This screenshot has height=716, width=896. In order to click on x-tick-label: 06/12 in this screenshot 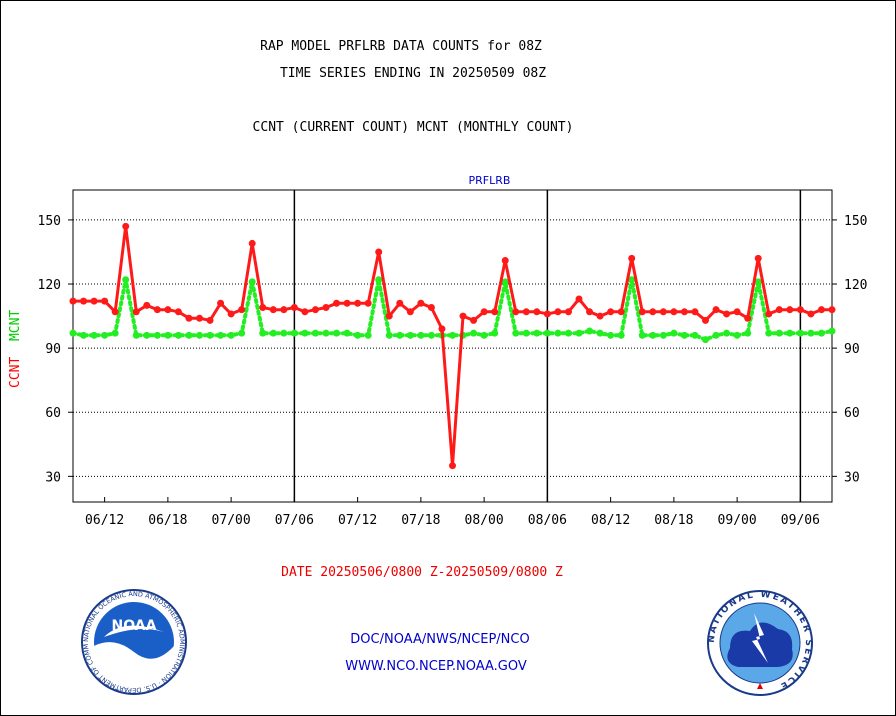, I will do `click(104, 520)`.